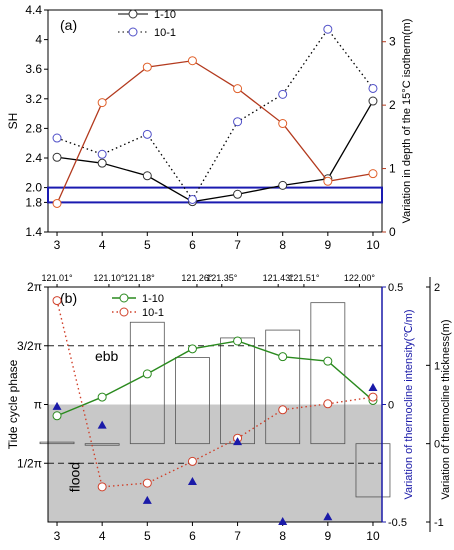 The image size is (454, 550). Describe the element at coordinates (68, 298) in the screenshot. I see `panel-label-b: (b)` at that location.